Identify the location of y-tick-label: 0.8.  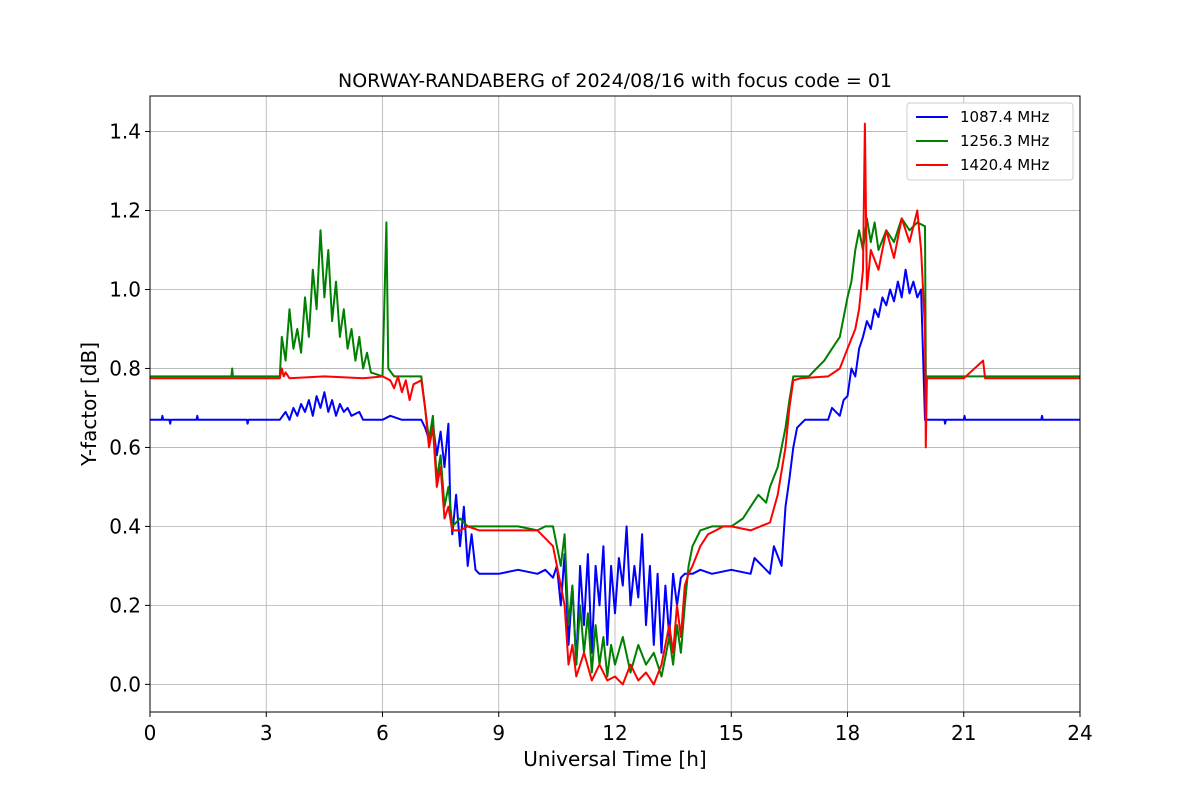
(125, 368).